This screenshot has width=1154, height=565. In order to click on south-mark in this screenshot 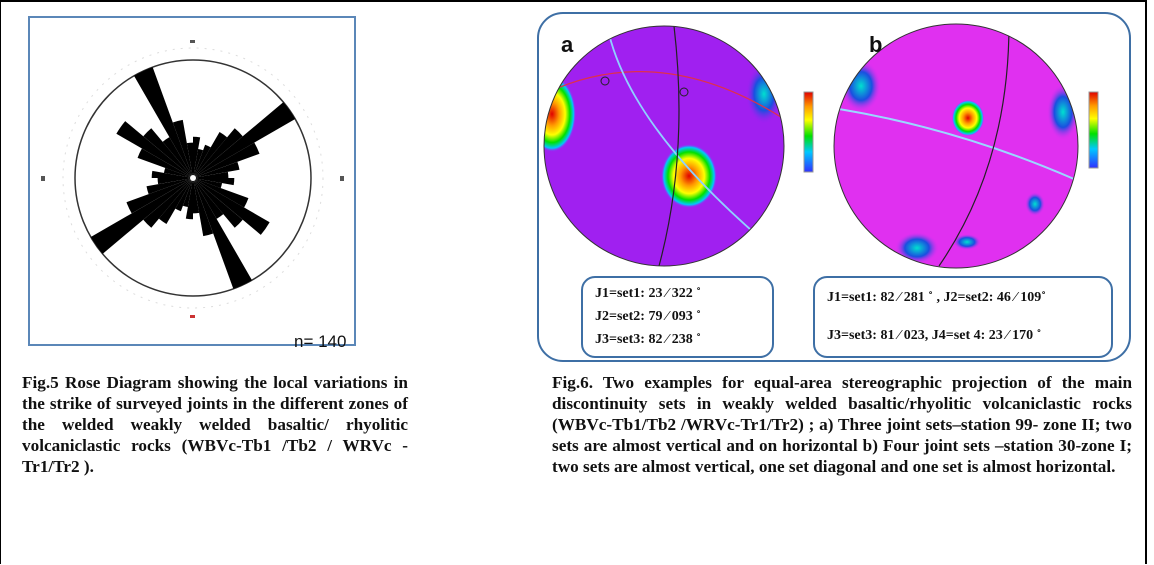, I will do `click(192, 316)`.